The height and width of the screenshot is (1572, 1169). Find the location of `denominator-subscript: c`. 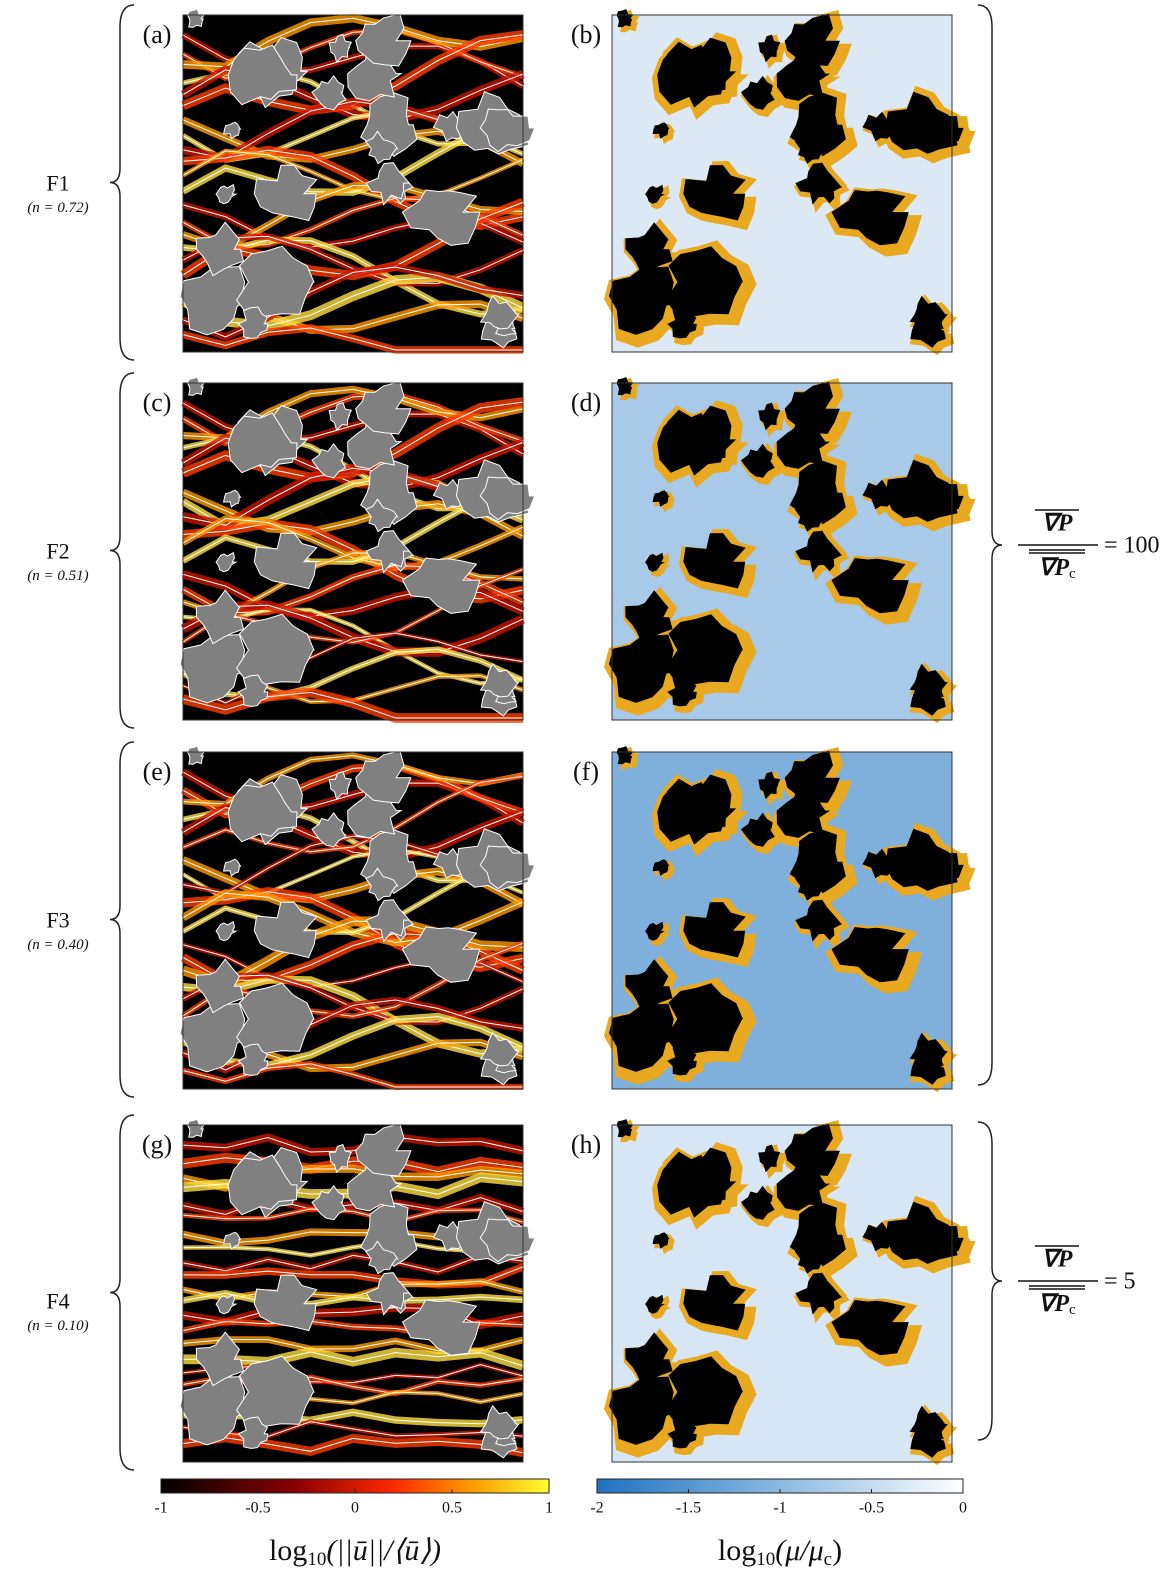

denominator-subscript: c is located at coordinates (1072, 1310).